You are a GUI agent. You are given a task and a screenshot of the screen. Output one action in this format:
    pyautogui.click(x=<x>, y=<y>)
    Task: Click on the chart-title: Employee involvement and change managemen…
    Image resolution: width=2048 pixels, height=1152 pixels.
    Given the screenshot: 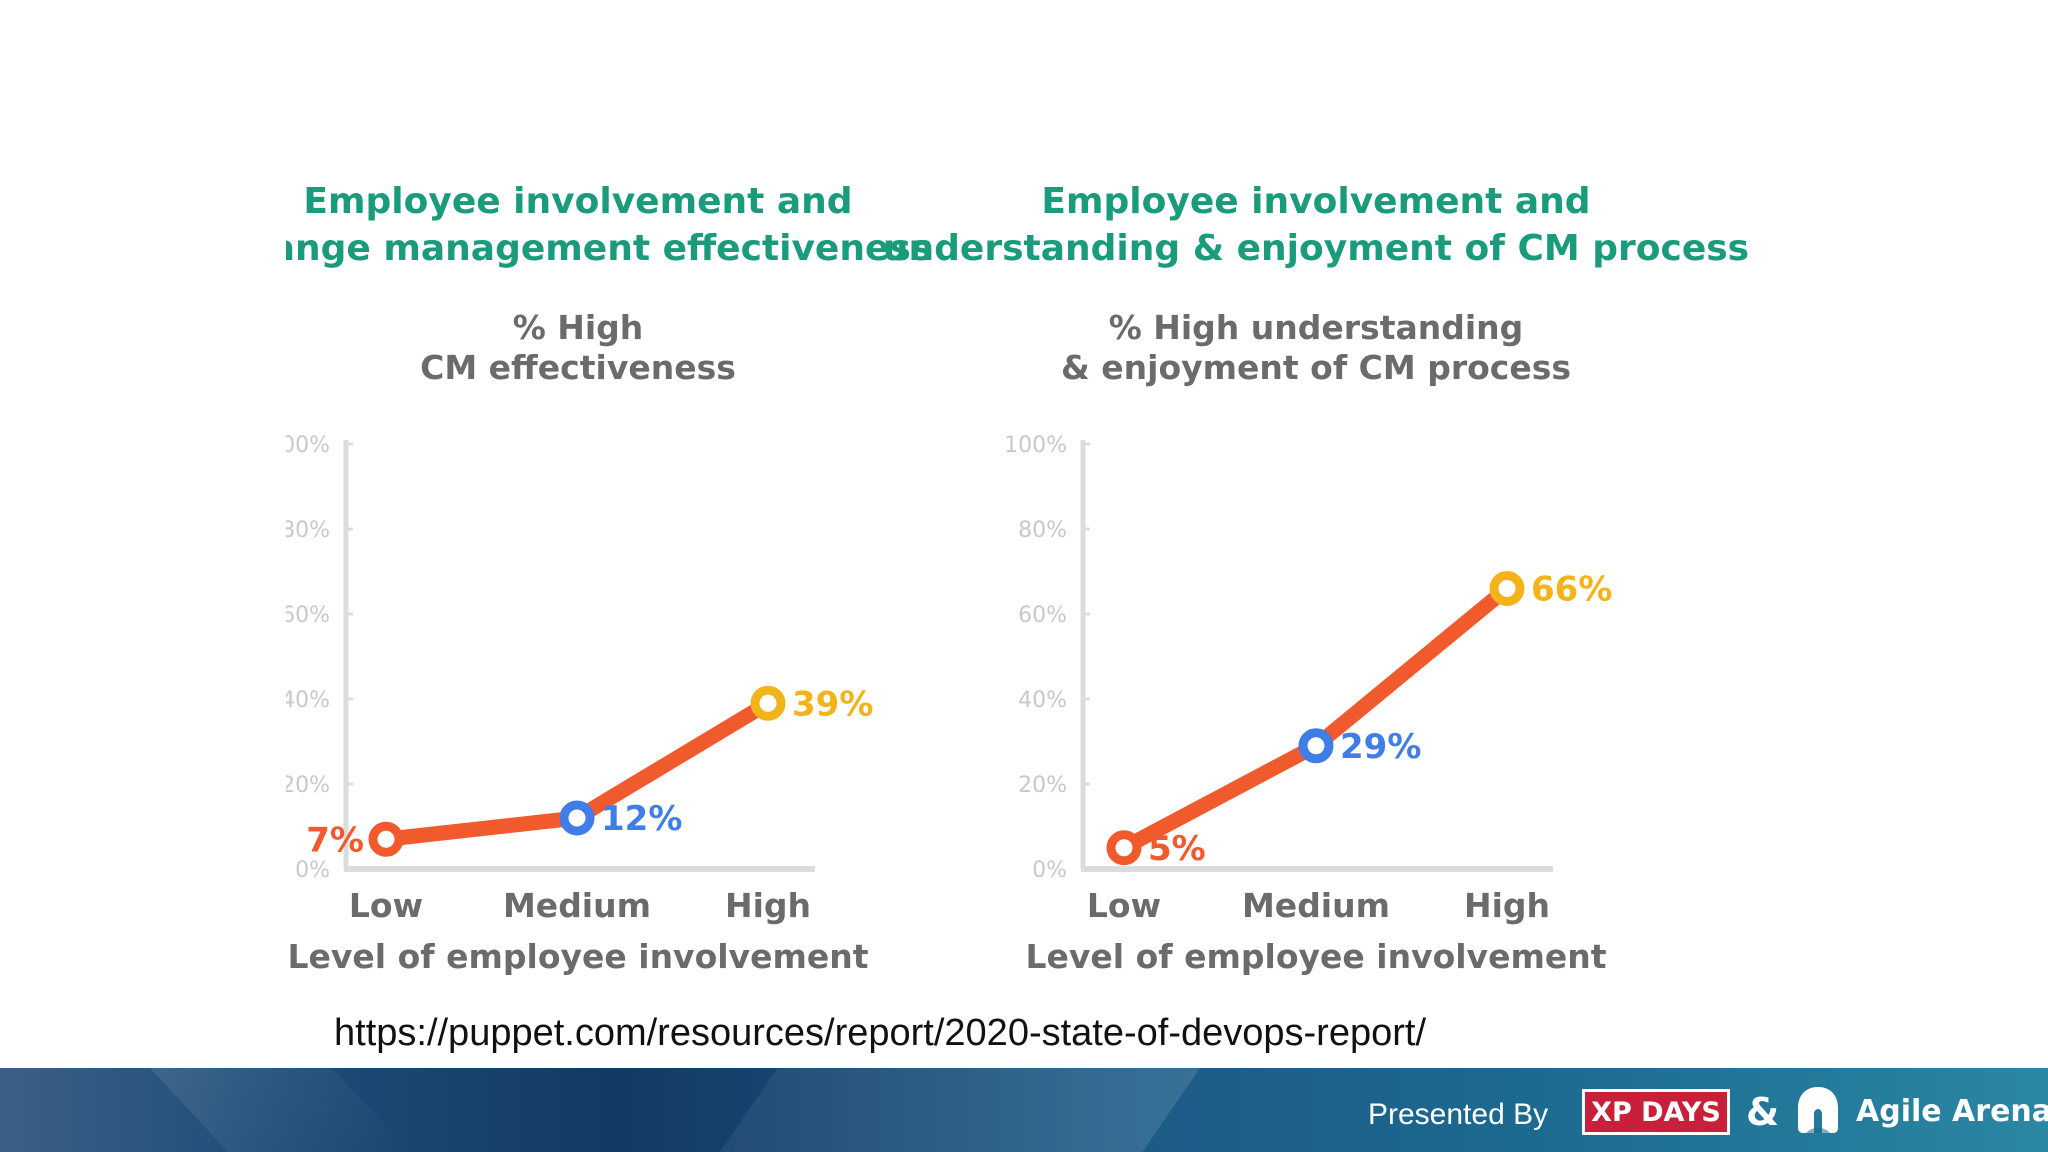 What is the action you would take?
    pyautogui.click(x=578, y=225)
    